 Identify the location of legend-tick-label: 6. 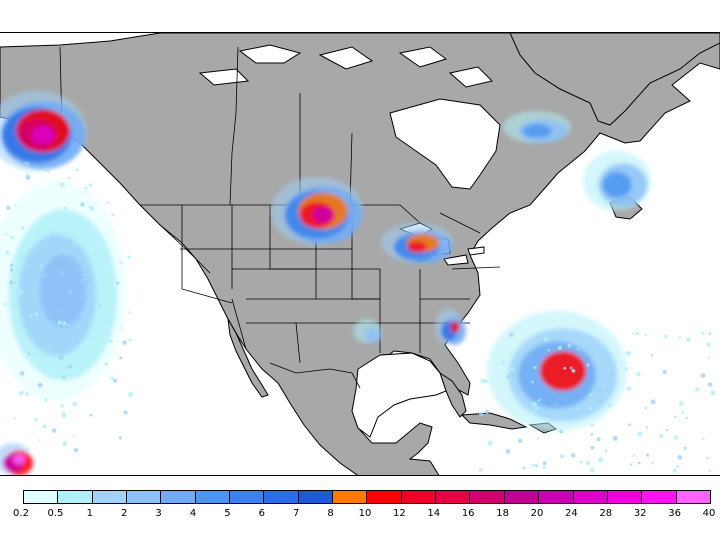
(261, 513).